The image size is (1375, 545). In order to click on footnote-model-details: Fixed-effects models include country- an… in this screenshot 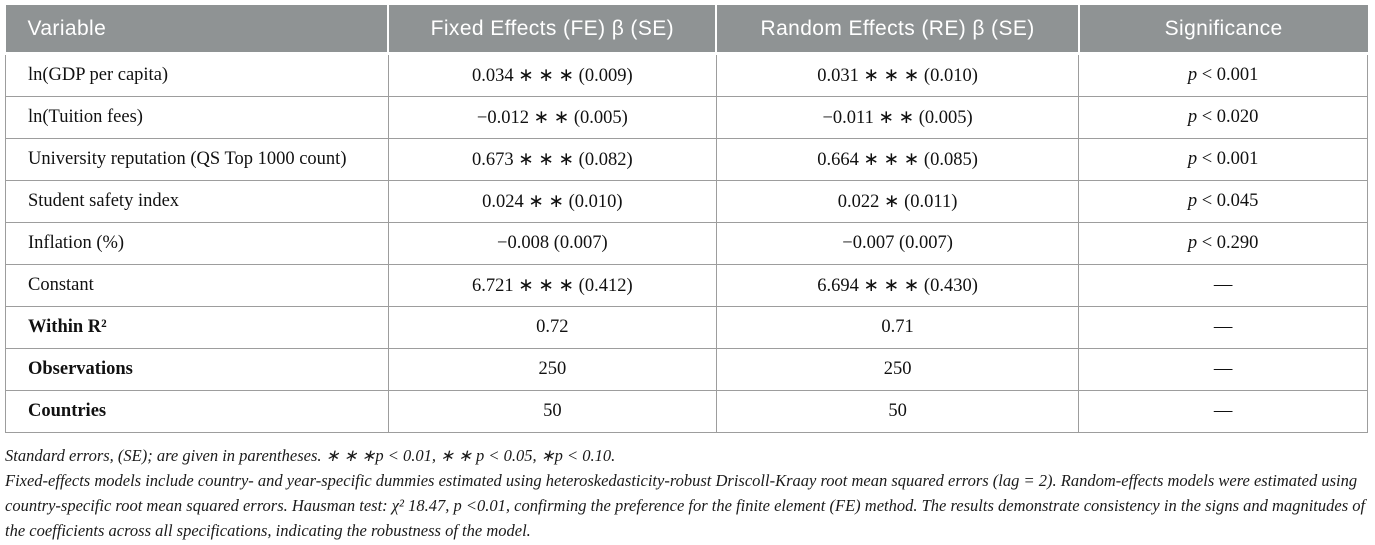, I will do `click(685, 505)`.